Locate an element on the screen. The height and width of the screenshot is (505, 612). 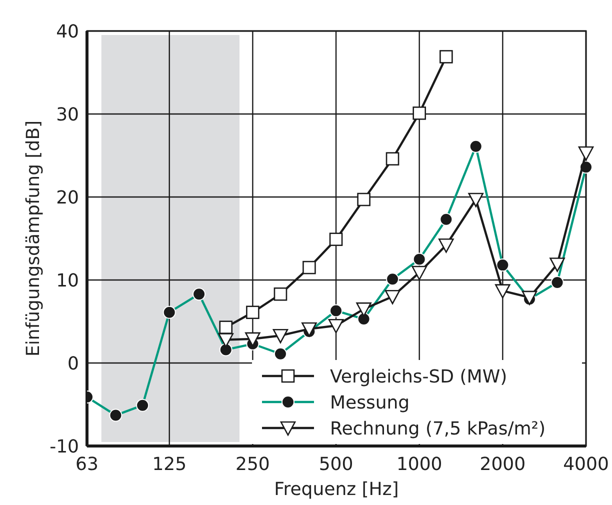
x-tick-label: 2000 is located at coordinates (503, 464).